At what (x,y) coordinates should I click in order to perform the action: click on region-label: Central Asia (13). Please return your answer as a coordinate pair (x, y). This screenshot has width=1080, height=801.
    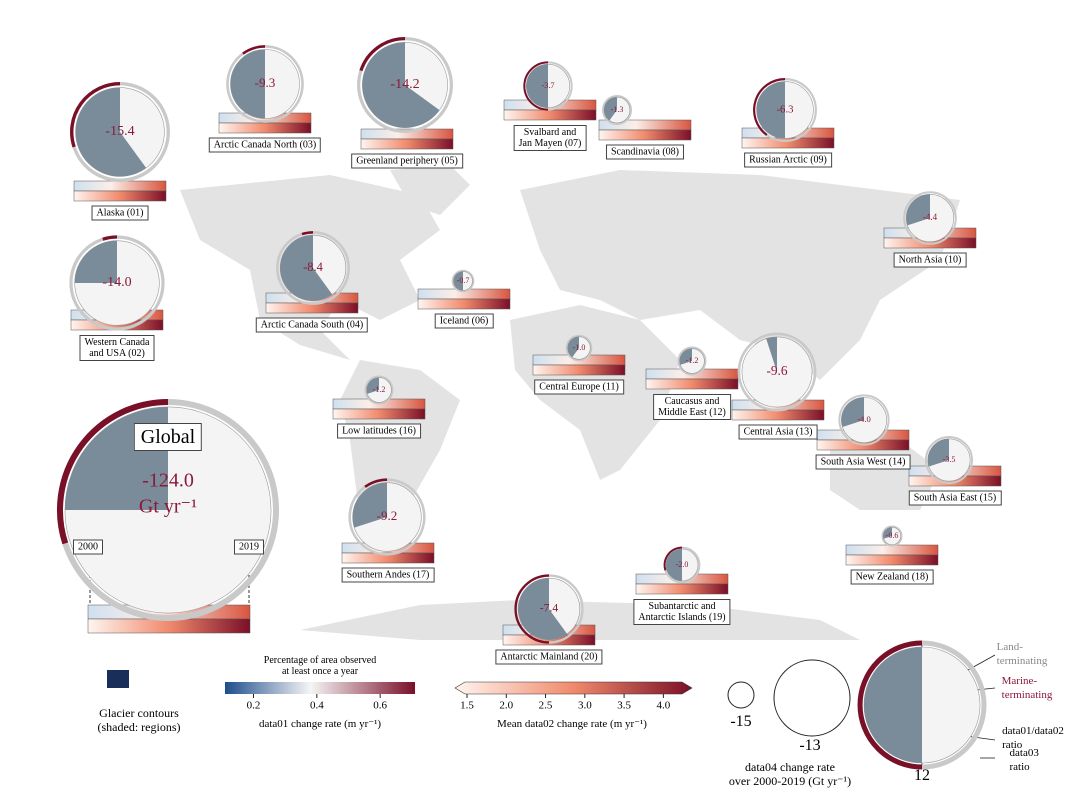
    Looking at the image, I should click on (778, 432).